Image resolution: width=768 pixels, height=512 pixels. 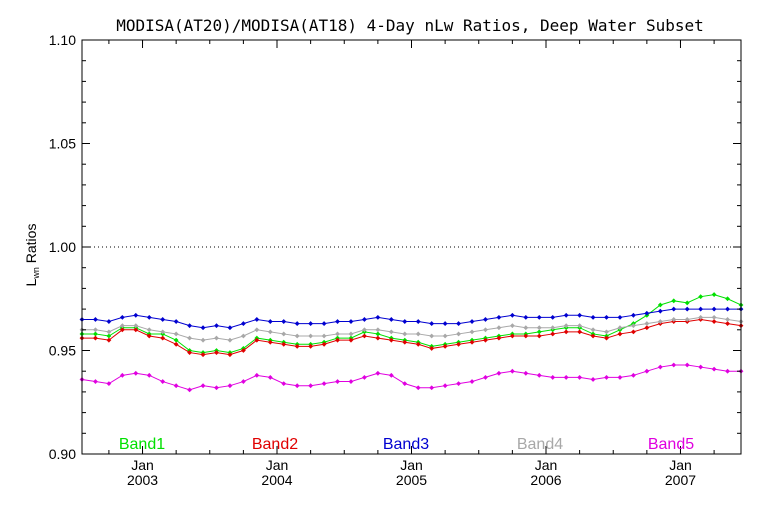 I want to click on series-line-band1, so click(x=412, y=324).